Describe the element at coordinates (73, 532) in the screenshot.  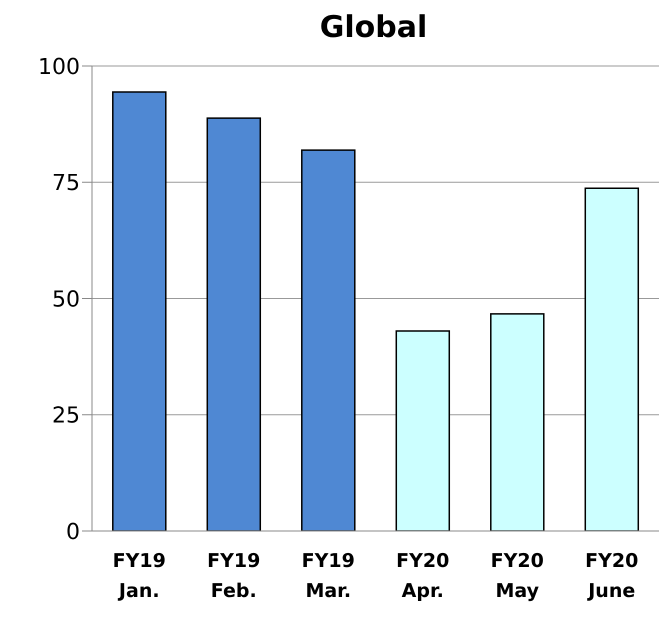
I see `y-tick-label: 0` at that location.